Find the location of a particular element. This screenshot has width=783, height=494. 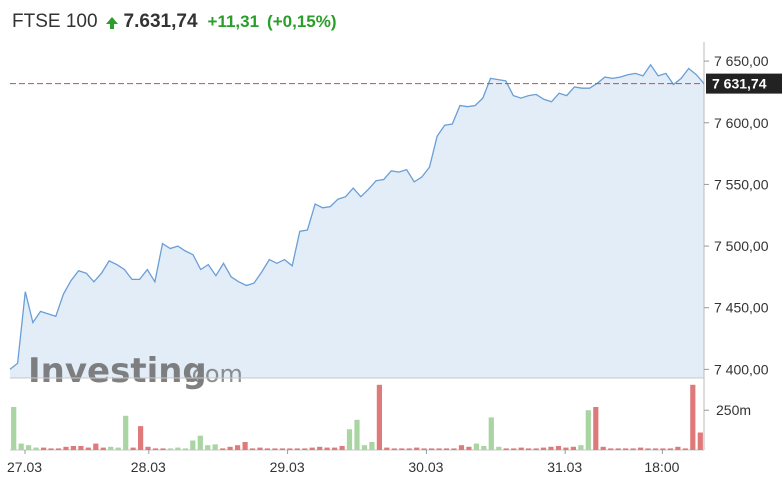

y-tick-label: 7 450,00 is located at coordinates (741, 308).